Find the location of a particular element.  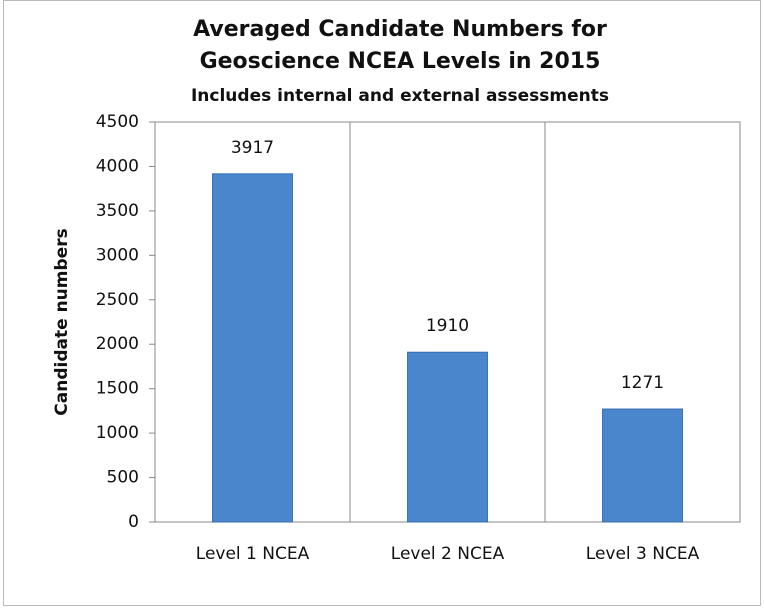

y-tick-label: 2000 is located at coordinates (117, 344).